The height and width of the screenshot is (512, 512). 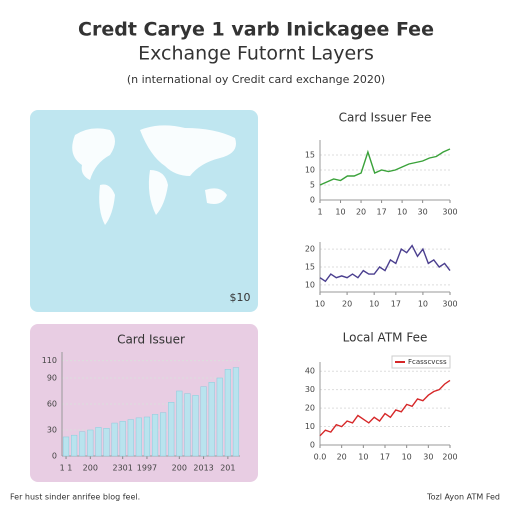 I want to click on y-tick-label: 90, so click(x=52, y=378).